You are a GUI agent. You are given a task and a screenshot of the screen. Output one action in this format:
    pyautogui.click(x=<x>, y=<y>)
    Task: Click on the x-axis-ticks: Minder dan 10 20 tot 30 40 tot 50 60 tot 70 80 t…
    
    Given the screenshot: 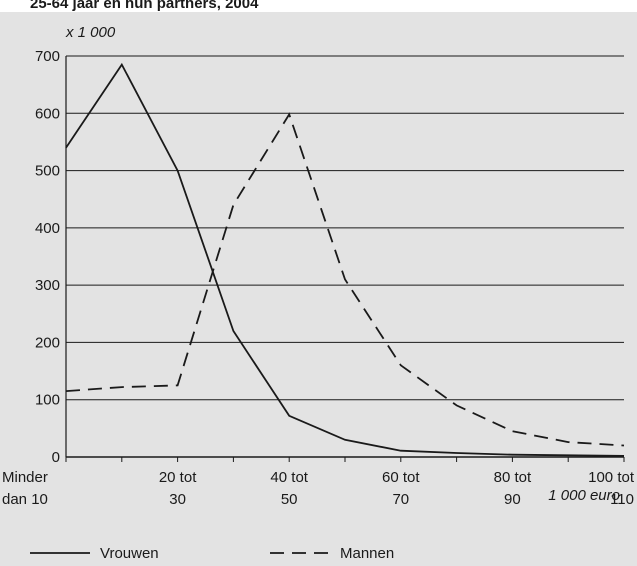 What is the action you would take?
    pyautogui.click(x=318, y=482)
    